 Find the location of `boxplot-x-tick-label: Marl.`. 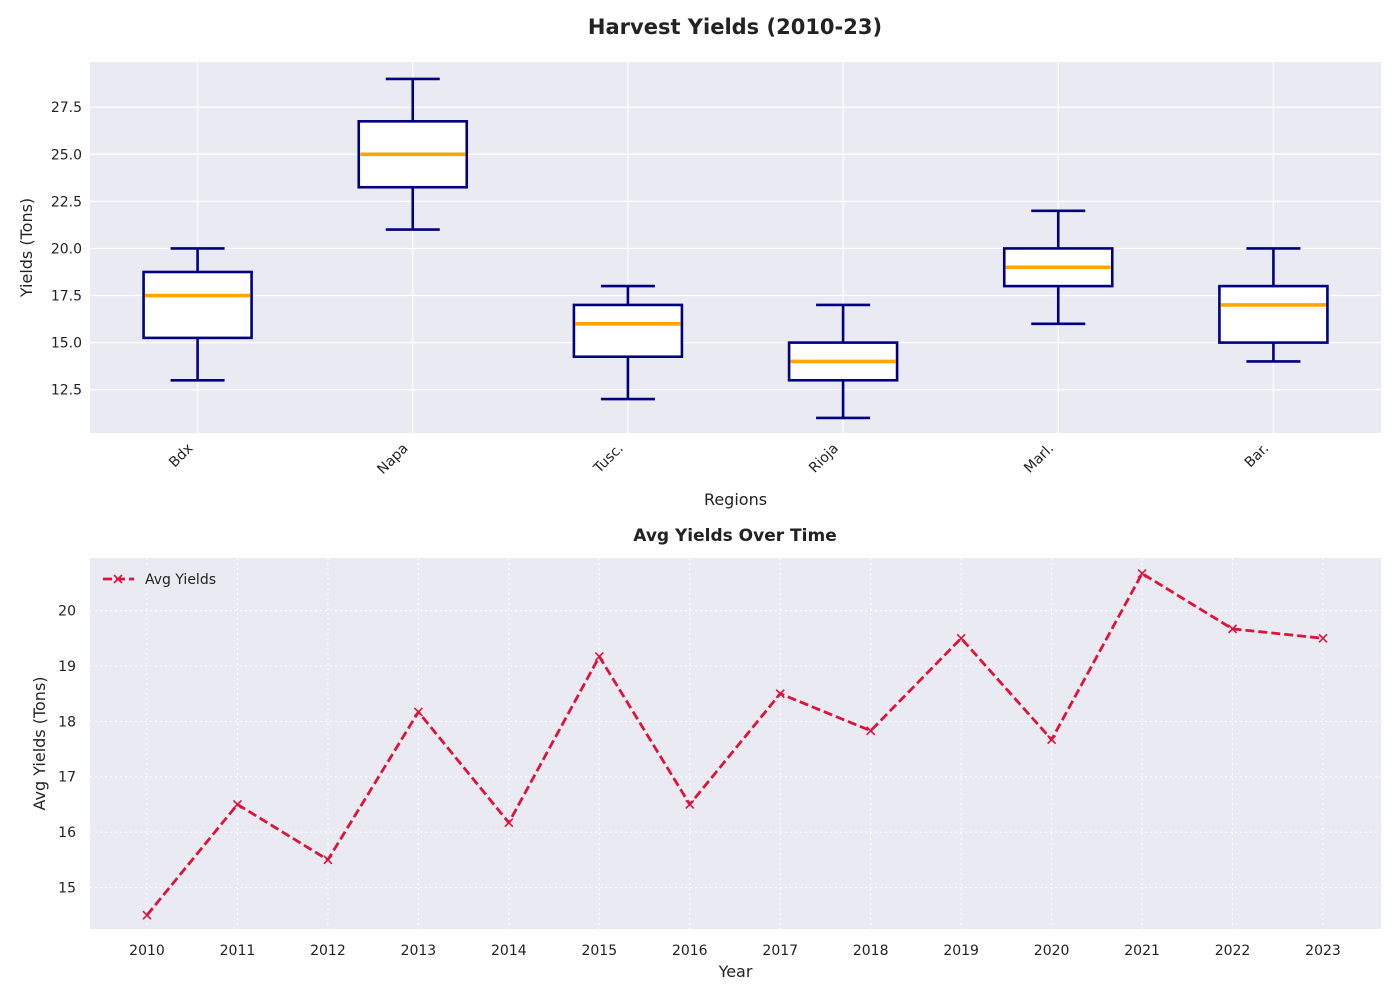

boxplot-x-tick-label: Marl. is located at coordinates (1039, 459).